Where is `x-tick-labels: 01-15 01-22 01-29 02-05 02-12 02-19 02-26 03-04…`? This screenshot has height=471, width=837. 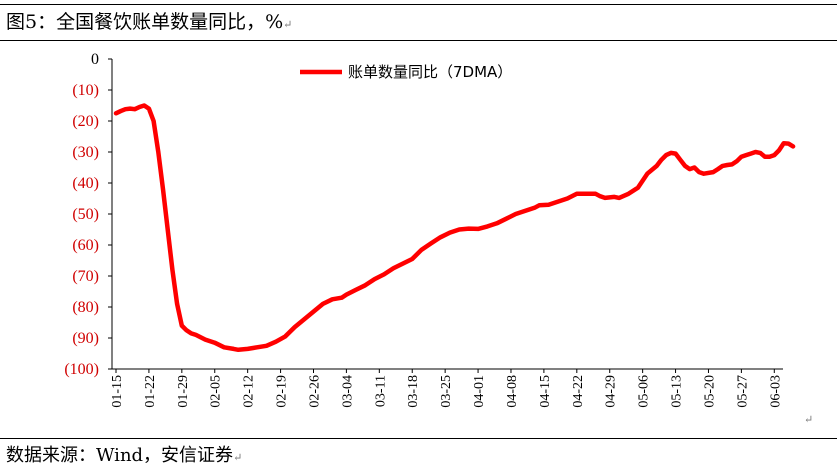 x-tick-labels: 01-15 01-22 01-29 02-05 02-12 02-19 02-26 03-04… is located at coordinates (446, 391).